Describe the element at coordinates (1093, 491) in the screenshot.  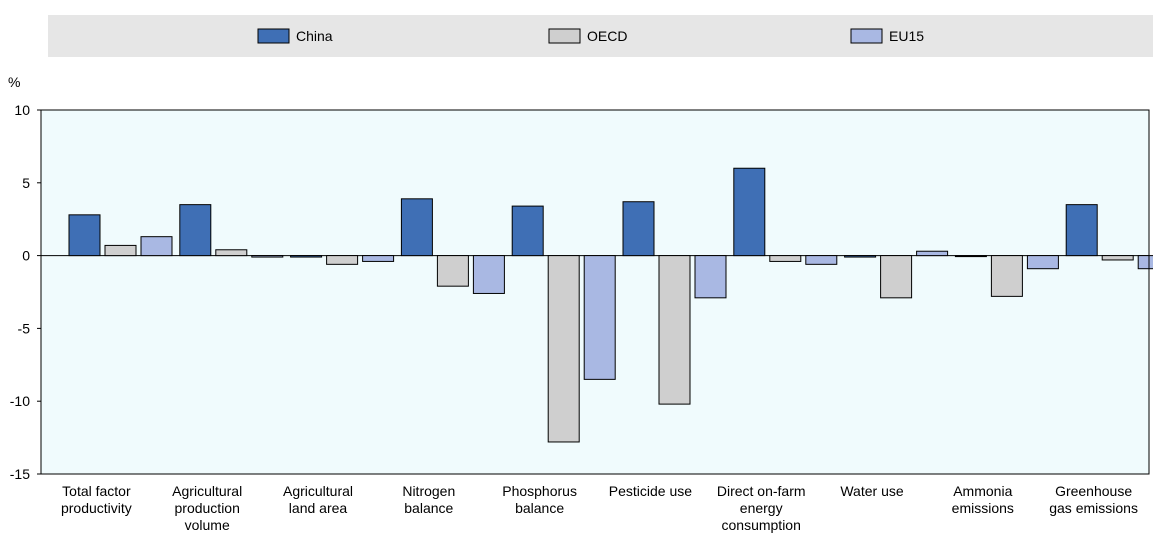
I see `x-tick-label: Greenhouse` at that location.